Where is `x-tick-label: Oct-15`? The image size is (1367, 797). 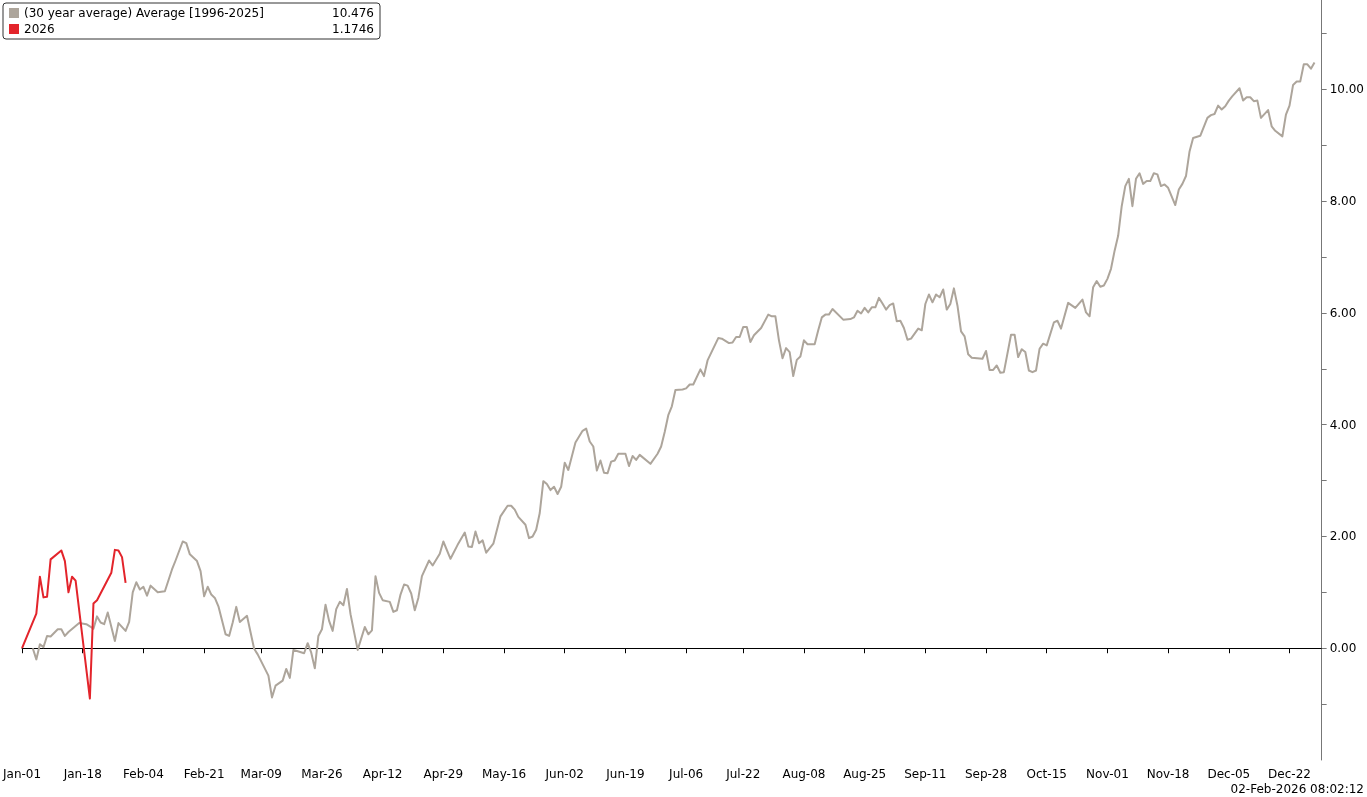
x-tick-label: Oct-15 is located at coordinates (1046, 774).